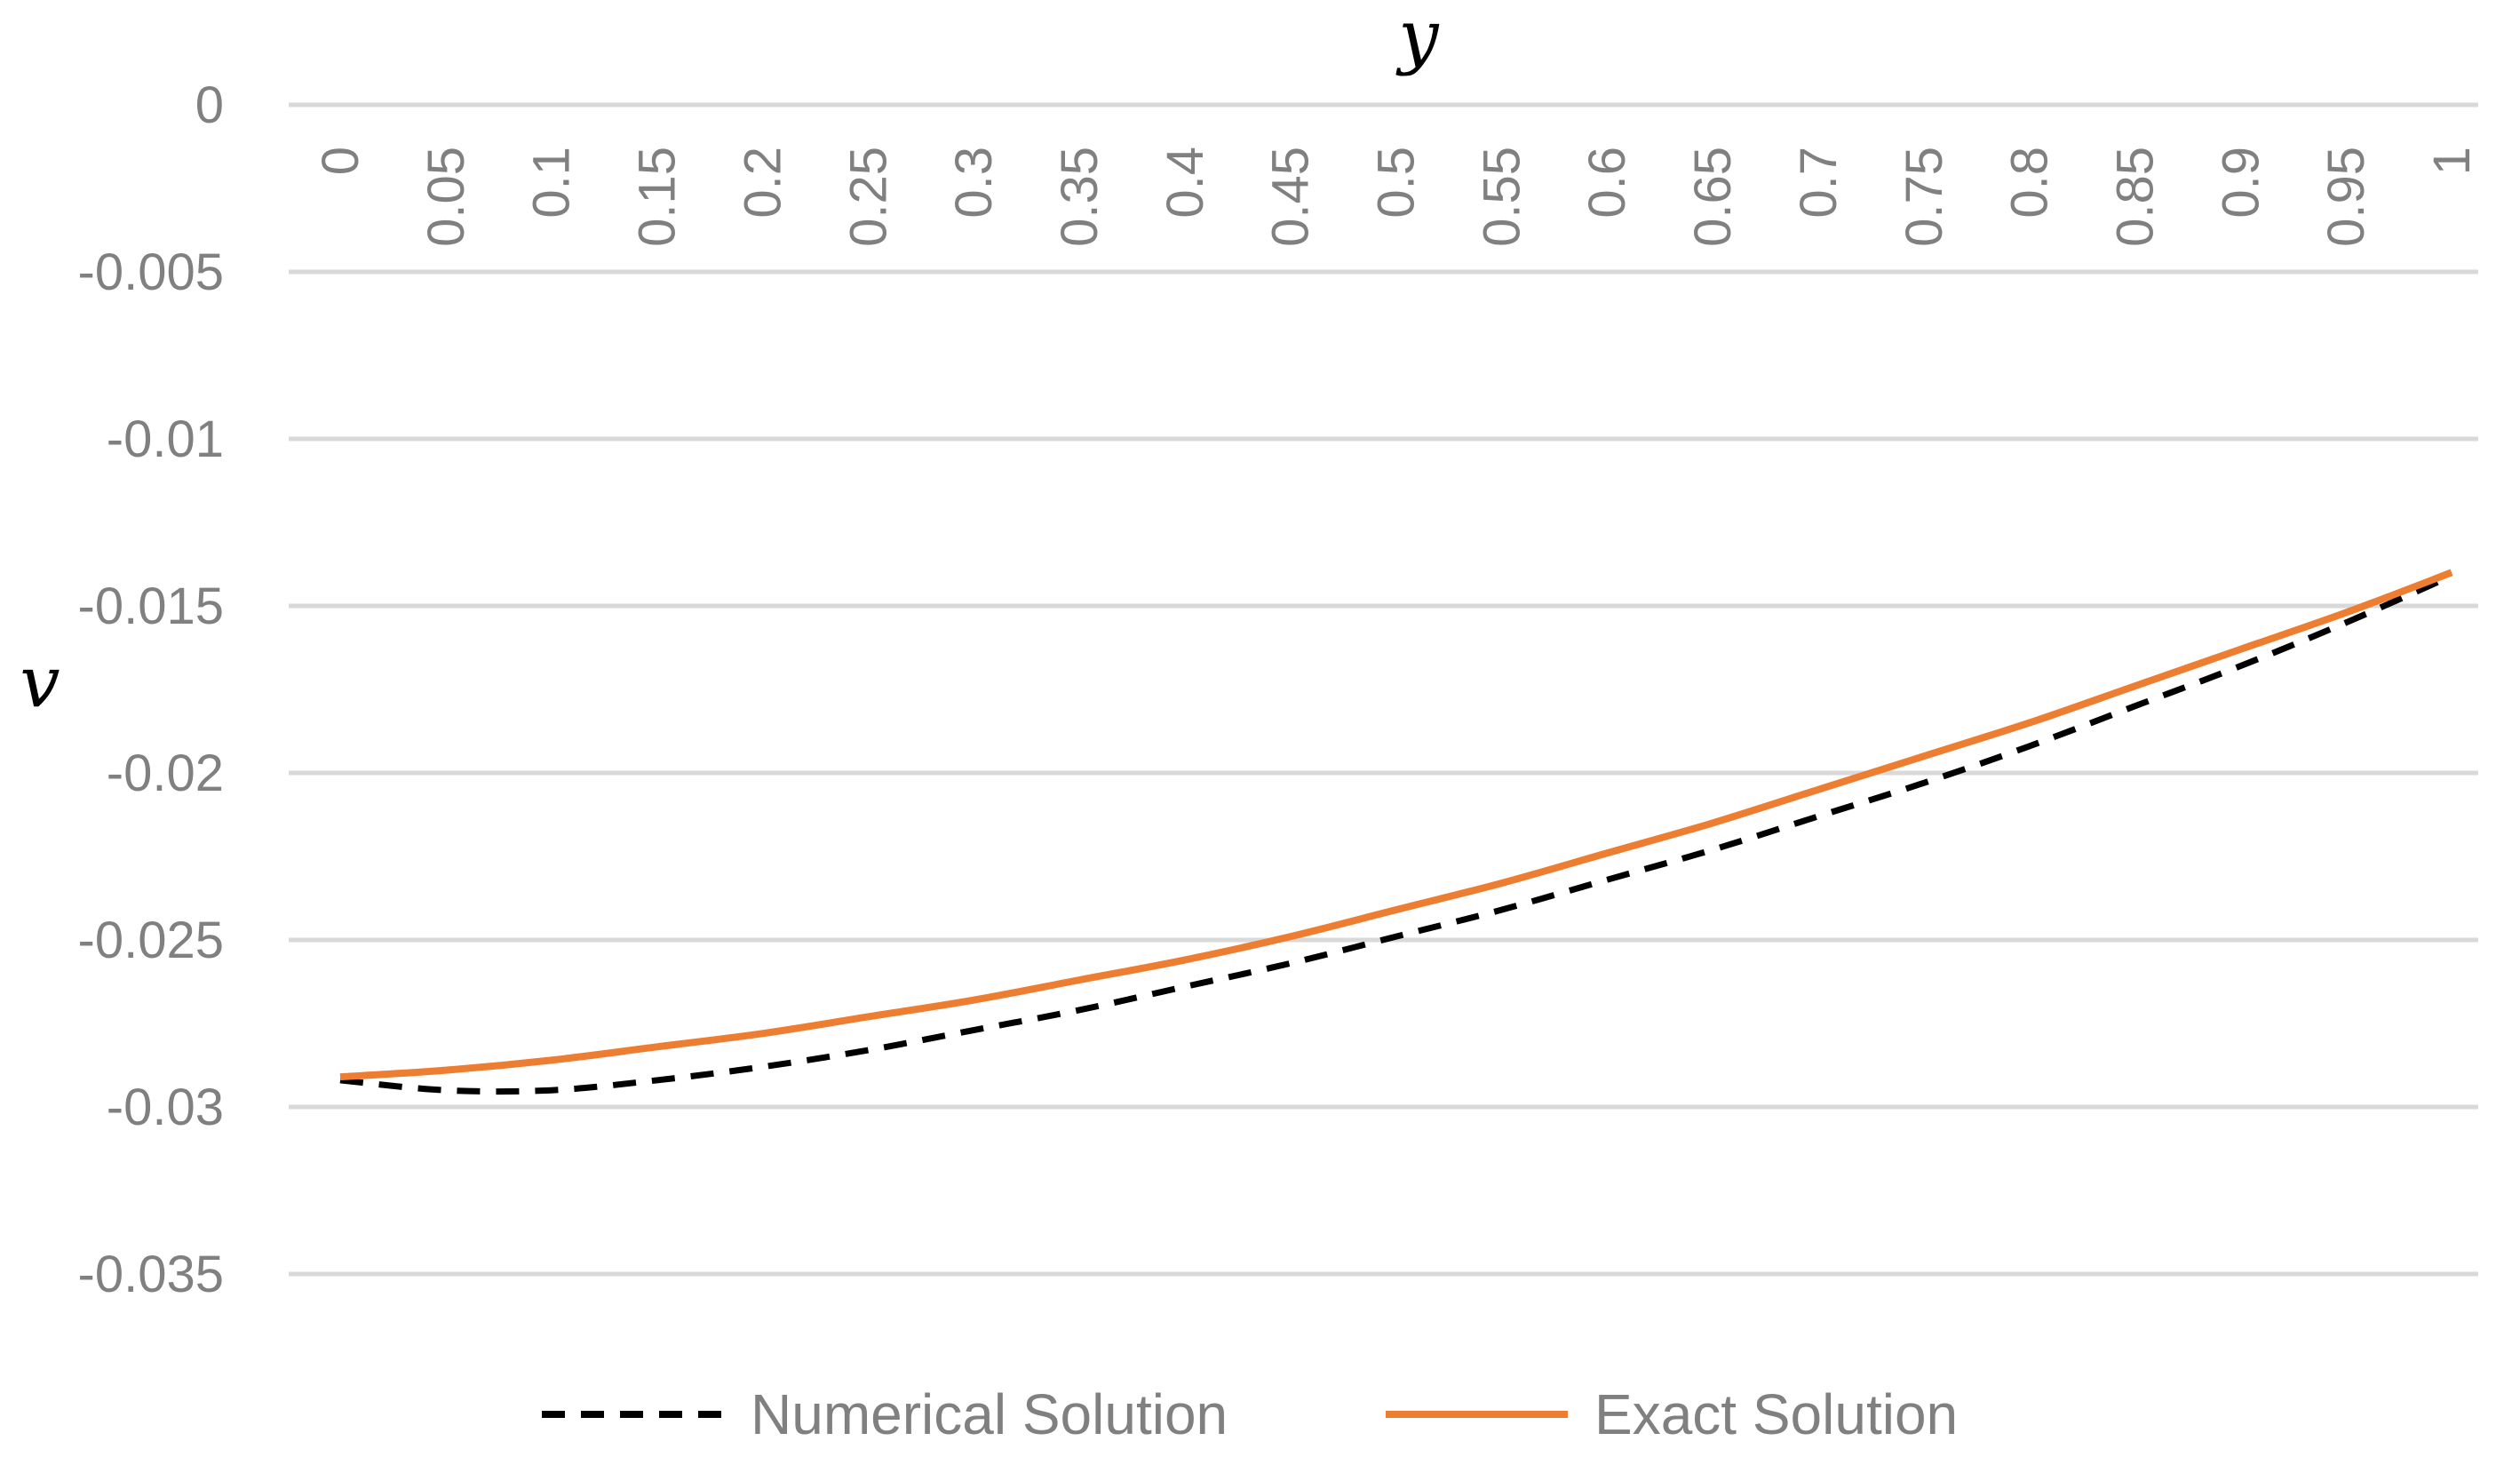  What do you see at coordinates (868, 197) in the screenshot?
I see `x-tick-label: 0.25` at bounding box center [868, 197].